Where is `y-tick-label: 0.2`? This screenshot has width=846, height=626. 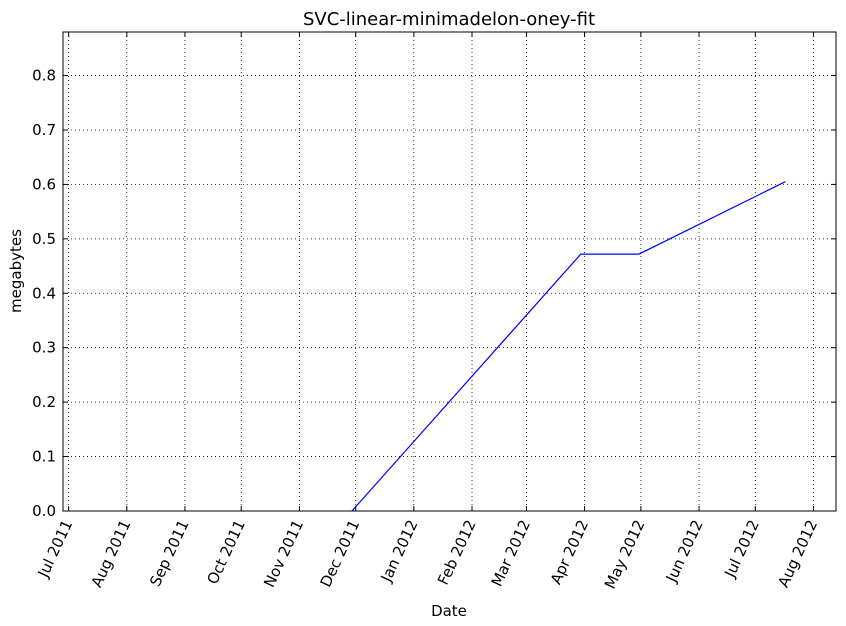
y-tick-label: 0.2 is located at coordinates (44, 402).